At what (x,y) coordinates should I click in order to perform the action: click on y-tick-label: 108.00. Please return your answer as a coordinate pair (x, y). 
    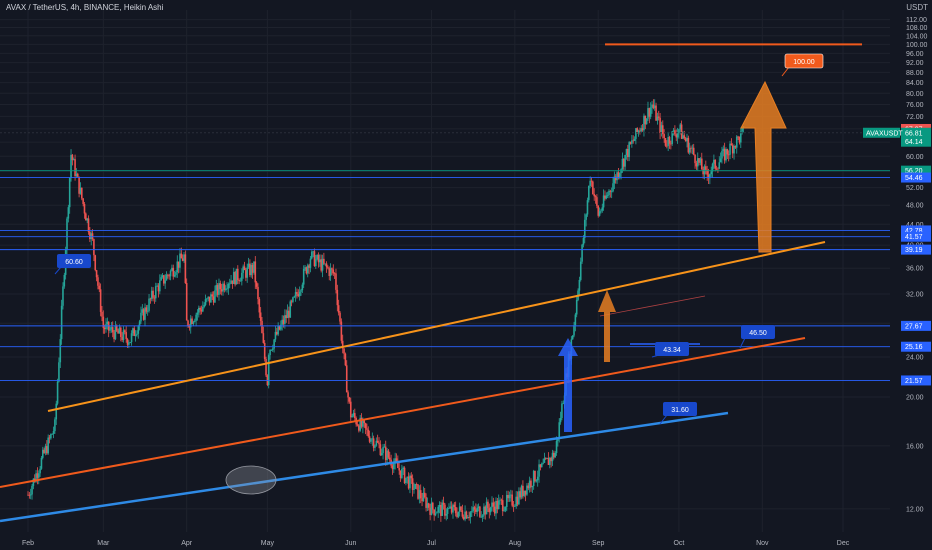
    Looking at the image, I should click on (917, 28).